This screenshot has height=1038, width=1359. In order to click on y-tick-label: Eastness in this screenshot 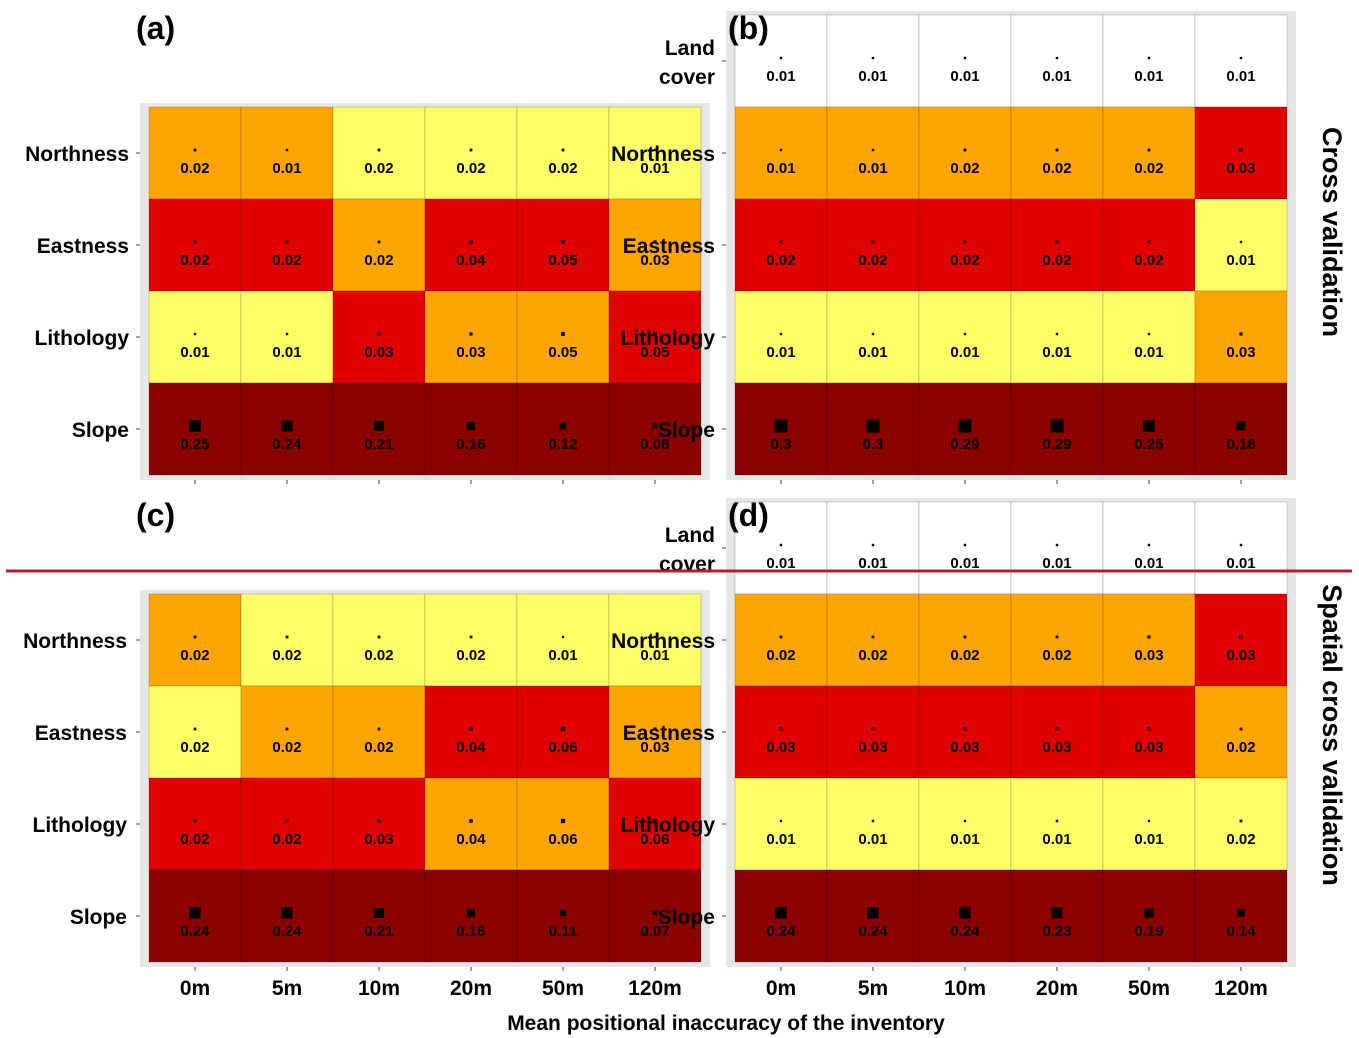, I will do `click(83, 246)`.